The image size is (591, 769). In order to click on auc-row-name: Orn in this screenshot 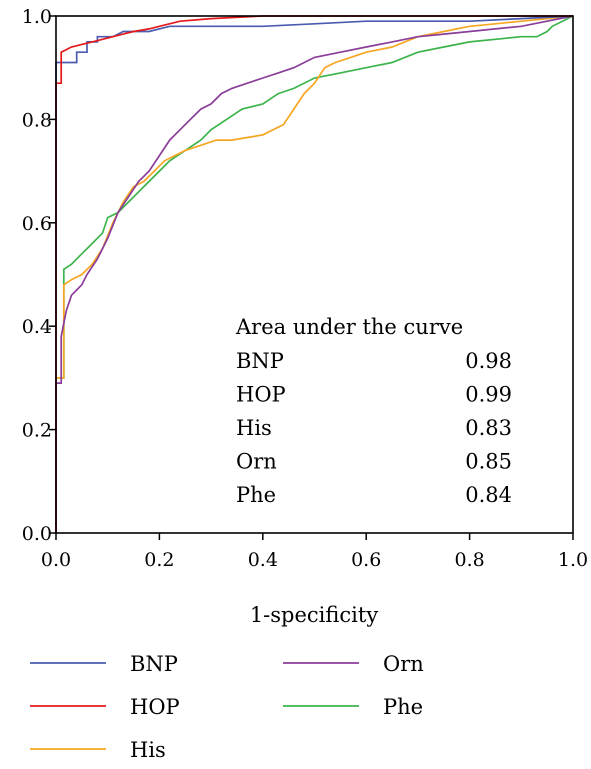, I will do `click(256, 462)`.